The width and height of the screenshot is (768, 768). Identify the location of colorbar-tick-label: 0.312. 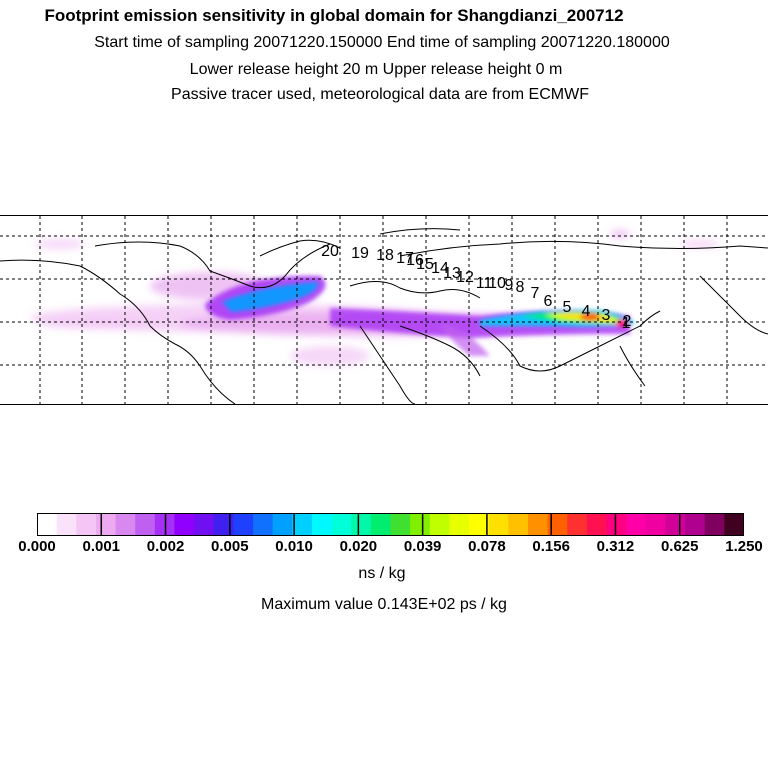
(615, 546).